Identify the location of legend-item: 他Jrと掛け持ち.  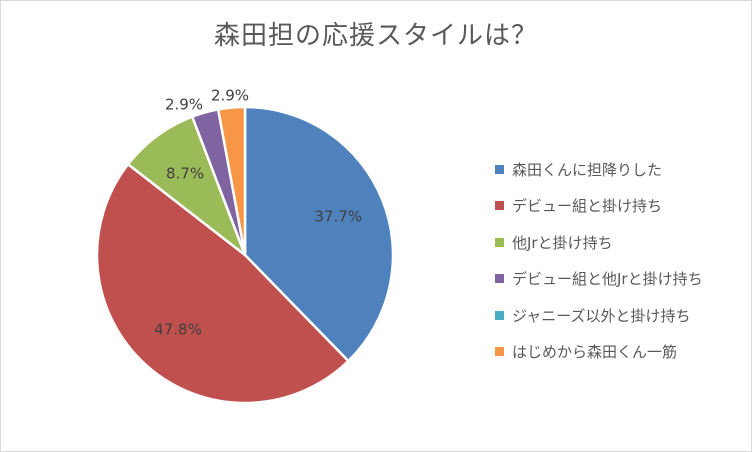
(620, 242).